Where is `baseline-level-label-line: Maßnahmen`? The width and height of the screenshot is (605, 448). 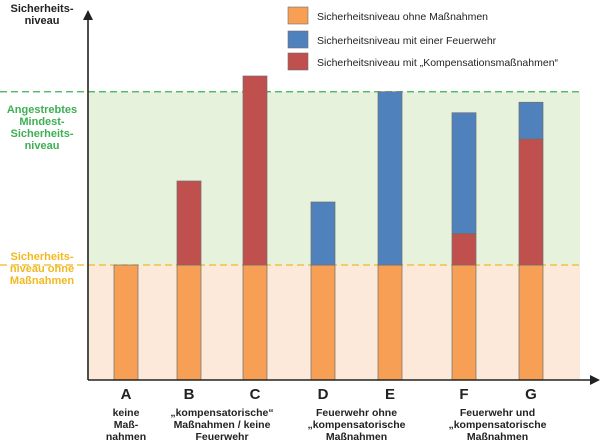 baseline-level-label-line: Maßnahmen is located at coordinates (42, 281).